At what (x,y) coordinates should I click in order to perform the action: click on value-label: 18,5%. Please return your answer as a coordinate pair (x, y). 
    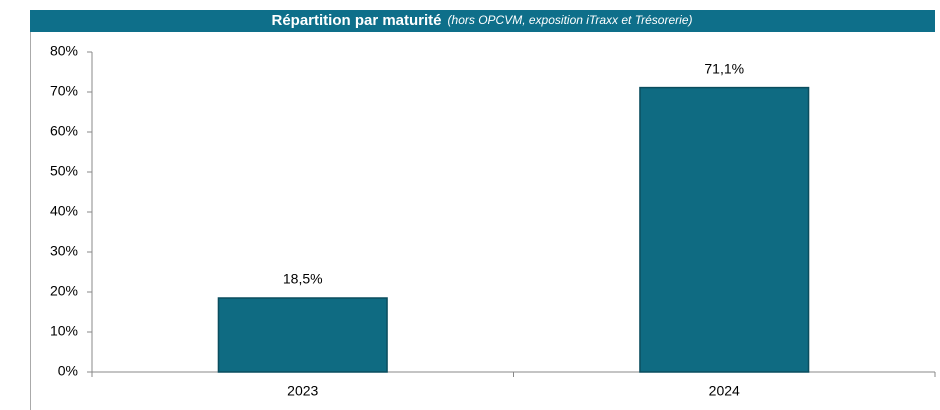
    Looking at the image, I should click on (303, 279).